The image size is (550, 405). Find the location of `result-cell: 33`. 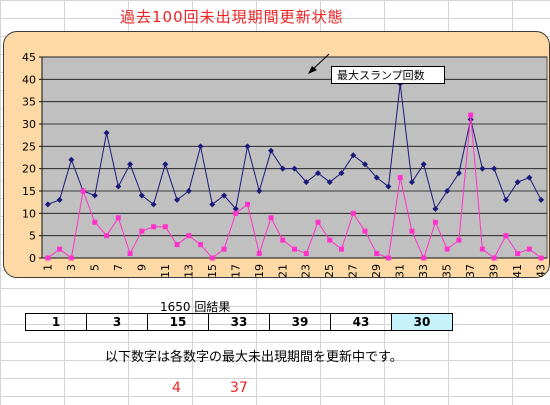

result-cell: 33 is located at coordinates (239, 322).